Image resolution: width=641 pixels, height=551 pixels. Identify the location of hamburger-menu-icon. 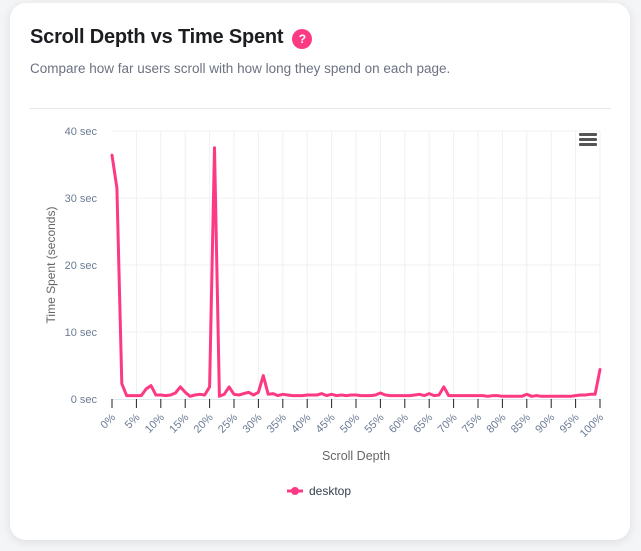
(588, 141).